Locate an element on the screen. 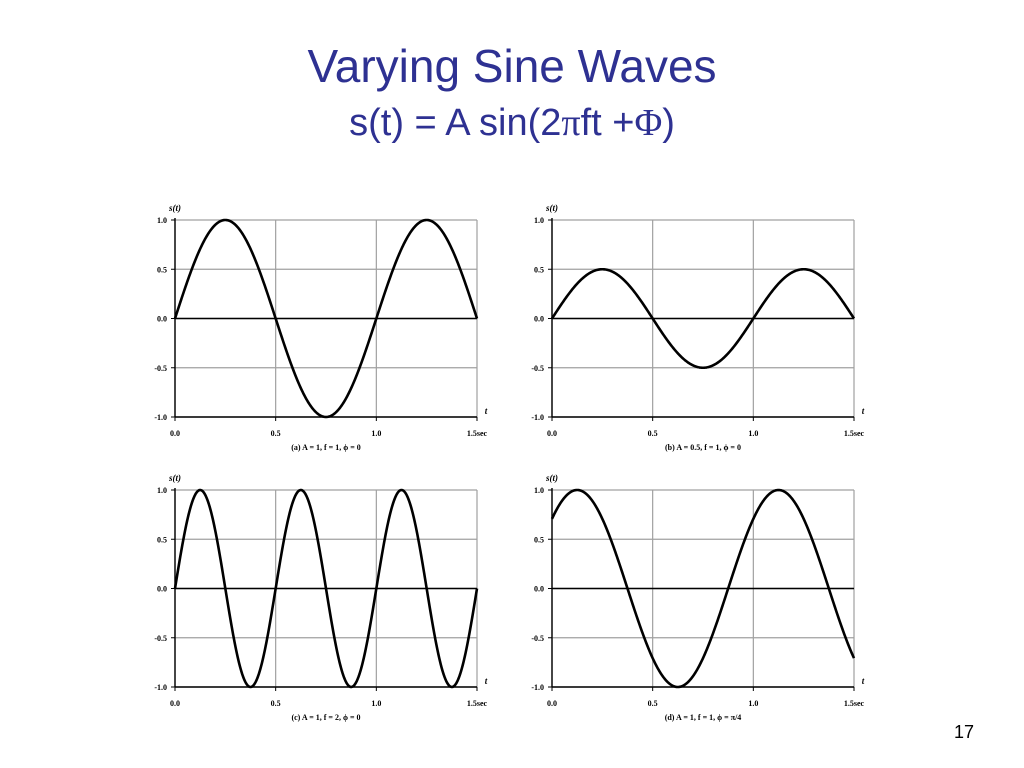 This screenshot has width=1024, height=768. page-number: 17 is located at coordinates (963, 732).